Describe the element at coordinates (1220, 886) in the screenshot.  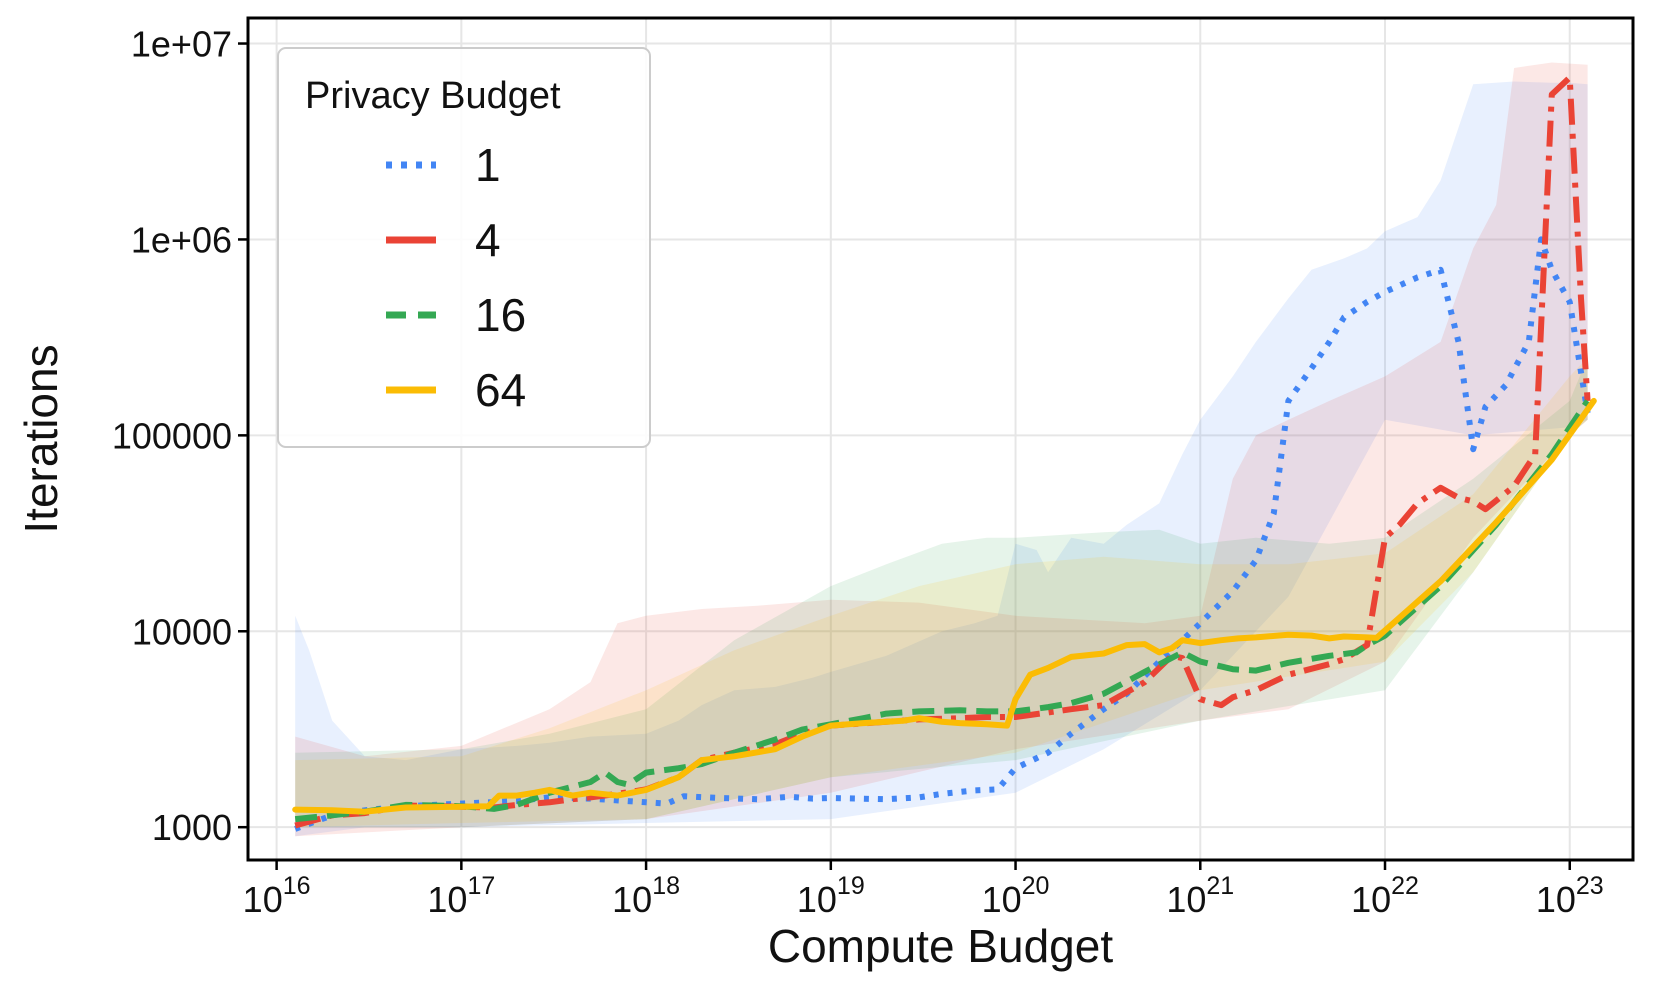
I see `x-tick-exponent: 21` at that location.